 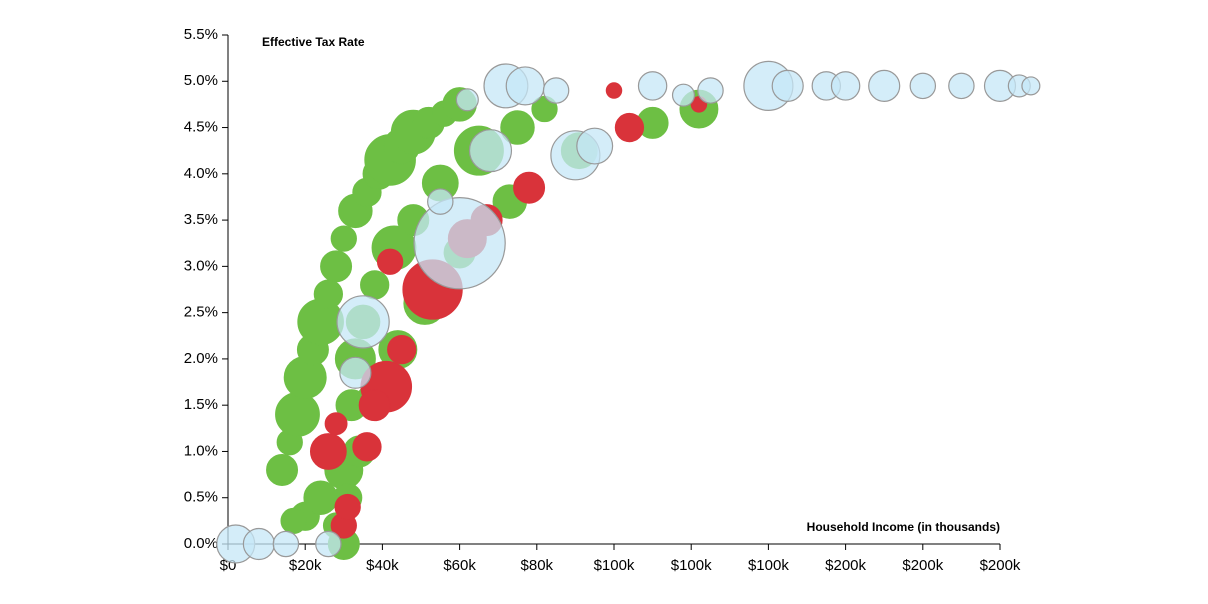 What do you see at coordinates (201, 80) in the screenshot?
I see `y-tick-label: 5.0%` at bounding box center [201, 80].